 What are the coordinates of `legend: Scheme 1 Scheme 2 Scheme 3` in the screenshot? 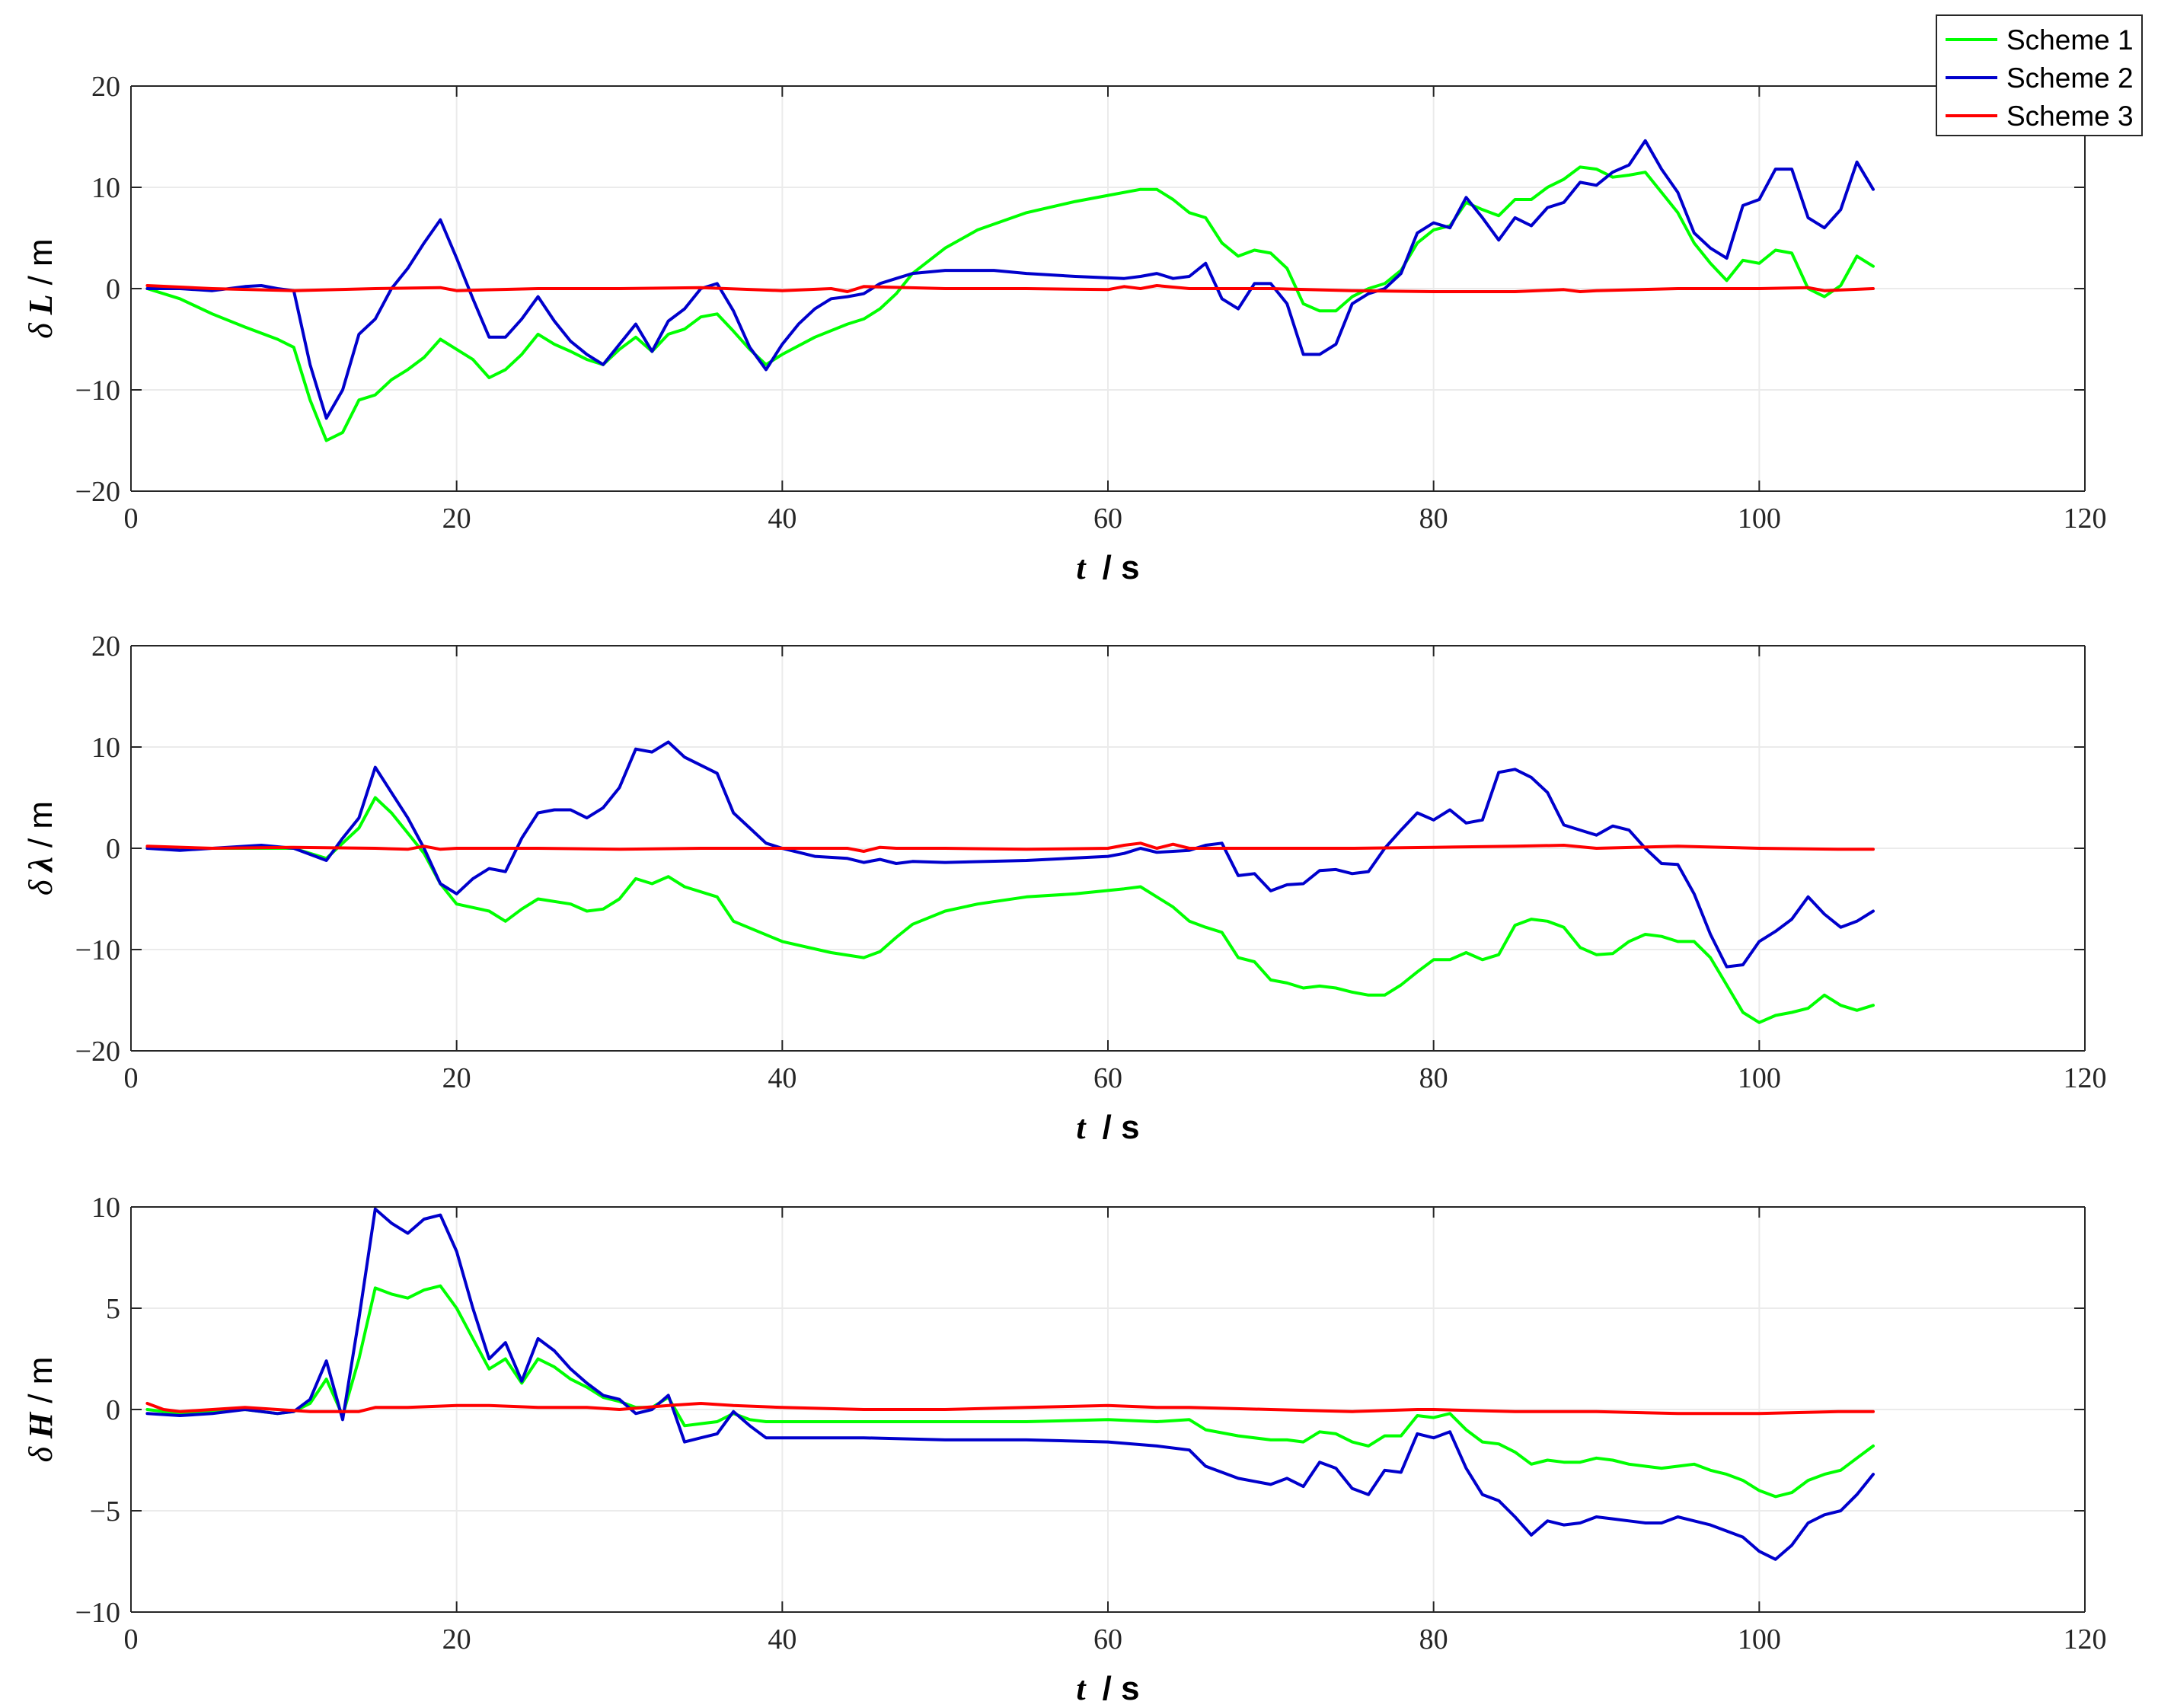 It's located at (2039, 75).